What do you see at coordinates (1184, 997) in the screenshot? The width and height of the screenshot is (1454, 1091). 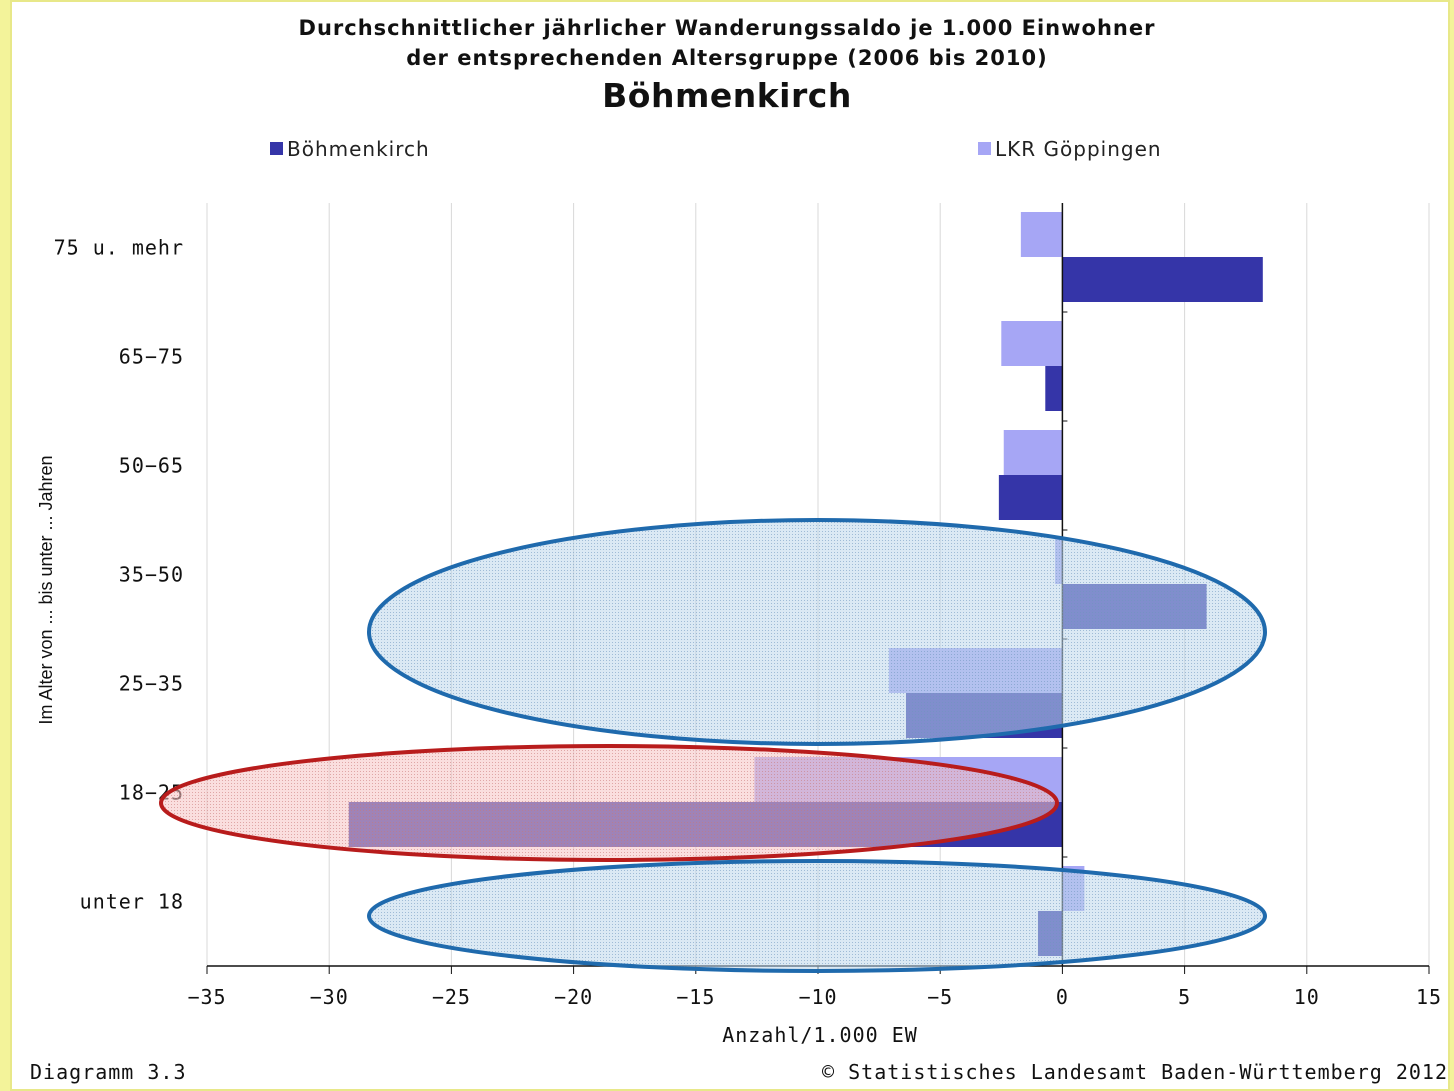 I see `x-tick-label: 5` at bounding box center [1184, 997].